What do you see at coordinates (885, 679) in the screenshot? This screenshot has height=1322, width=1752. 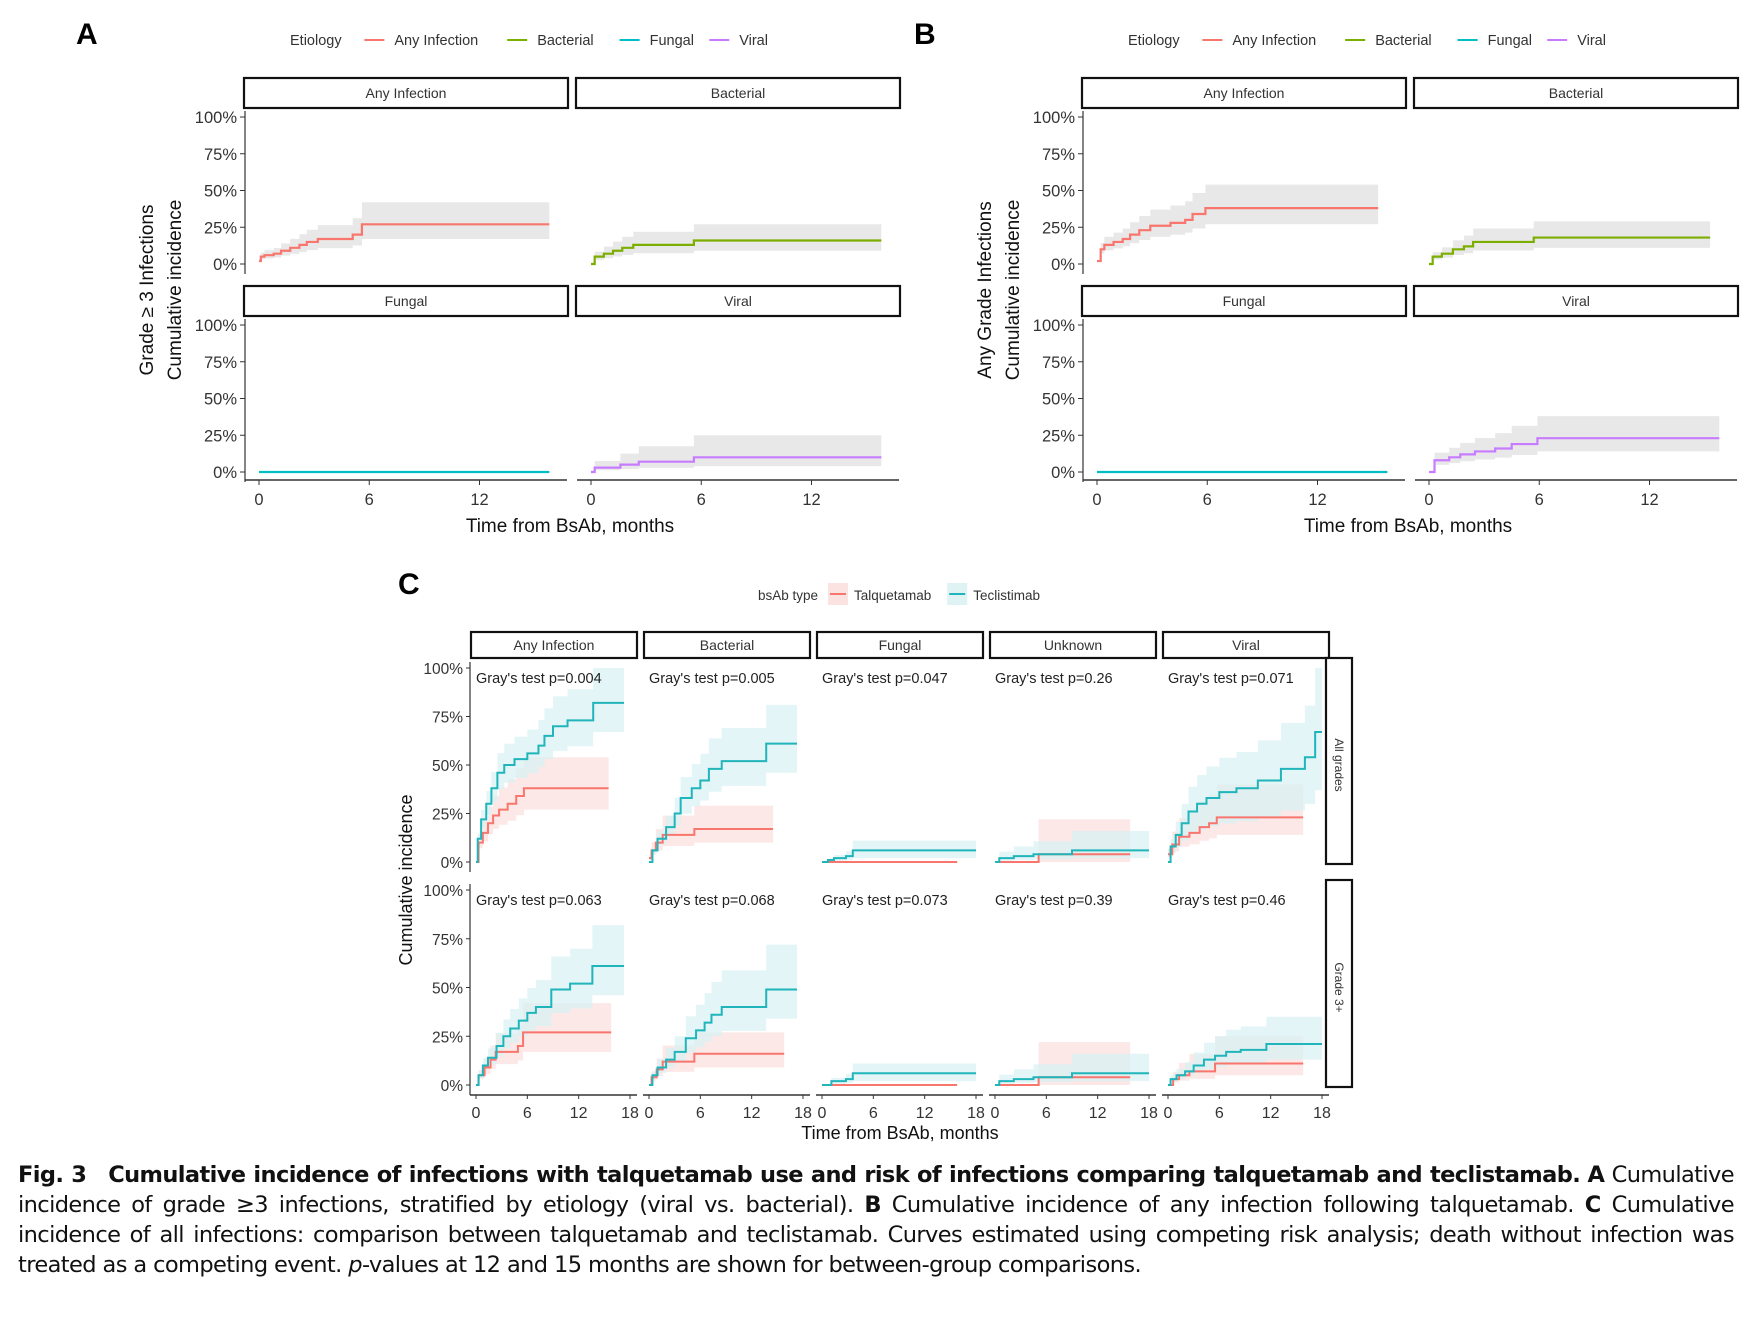 I see `grays-test-annotation: Gray's test p=0.047` at bounding box center [885, 679].